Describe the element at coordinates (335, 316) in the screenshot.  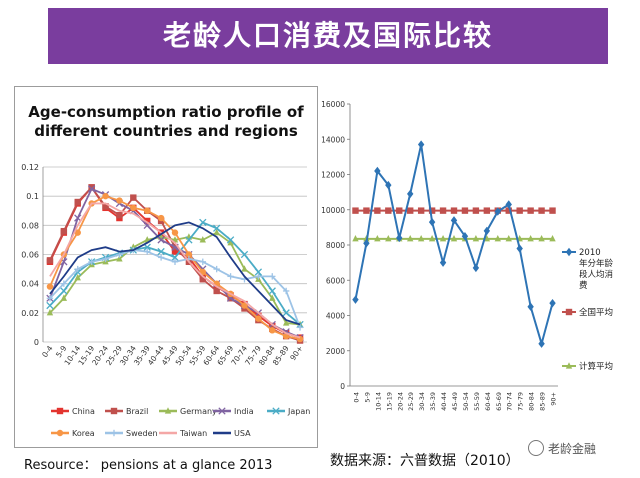
I see `y-tick-label: 4000` at that location.